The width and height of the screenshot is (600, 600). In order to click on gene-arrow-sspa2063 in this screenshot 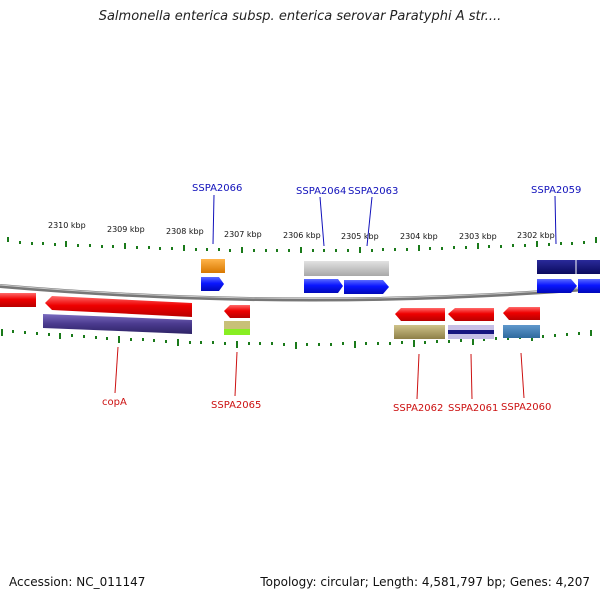, I will do `click(366, 287)`.